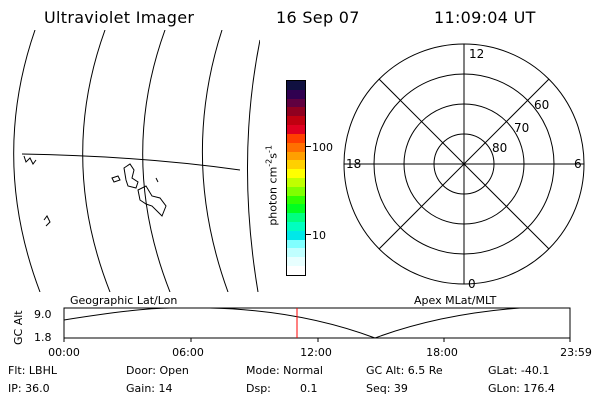  Describe the element at coordinates (387, 388) in the screenshot. I see `seq-info: Seq: 39` at that location.